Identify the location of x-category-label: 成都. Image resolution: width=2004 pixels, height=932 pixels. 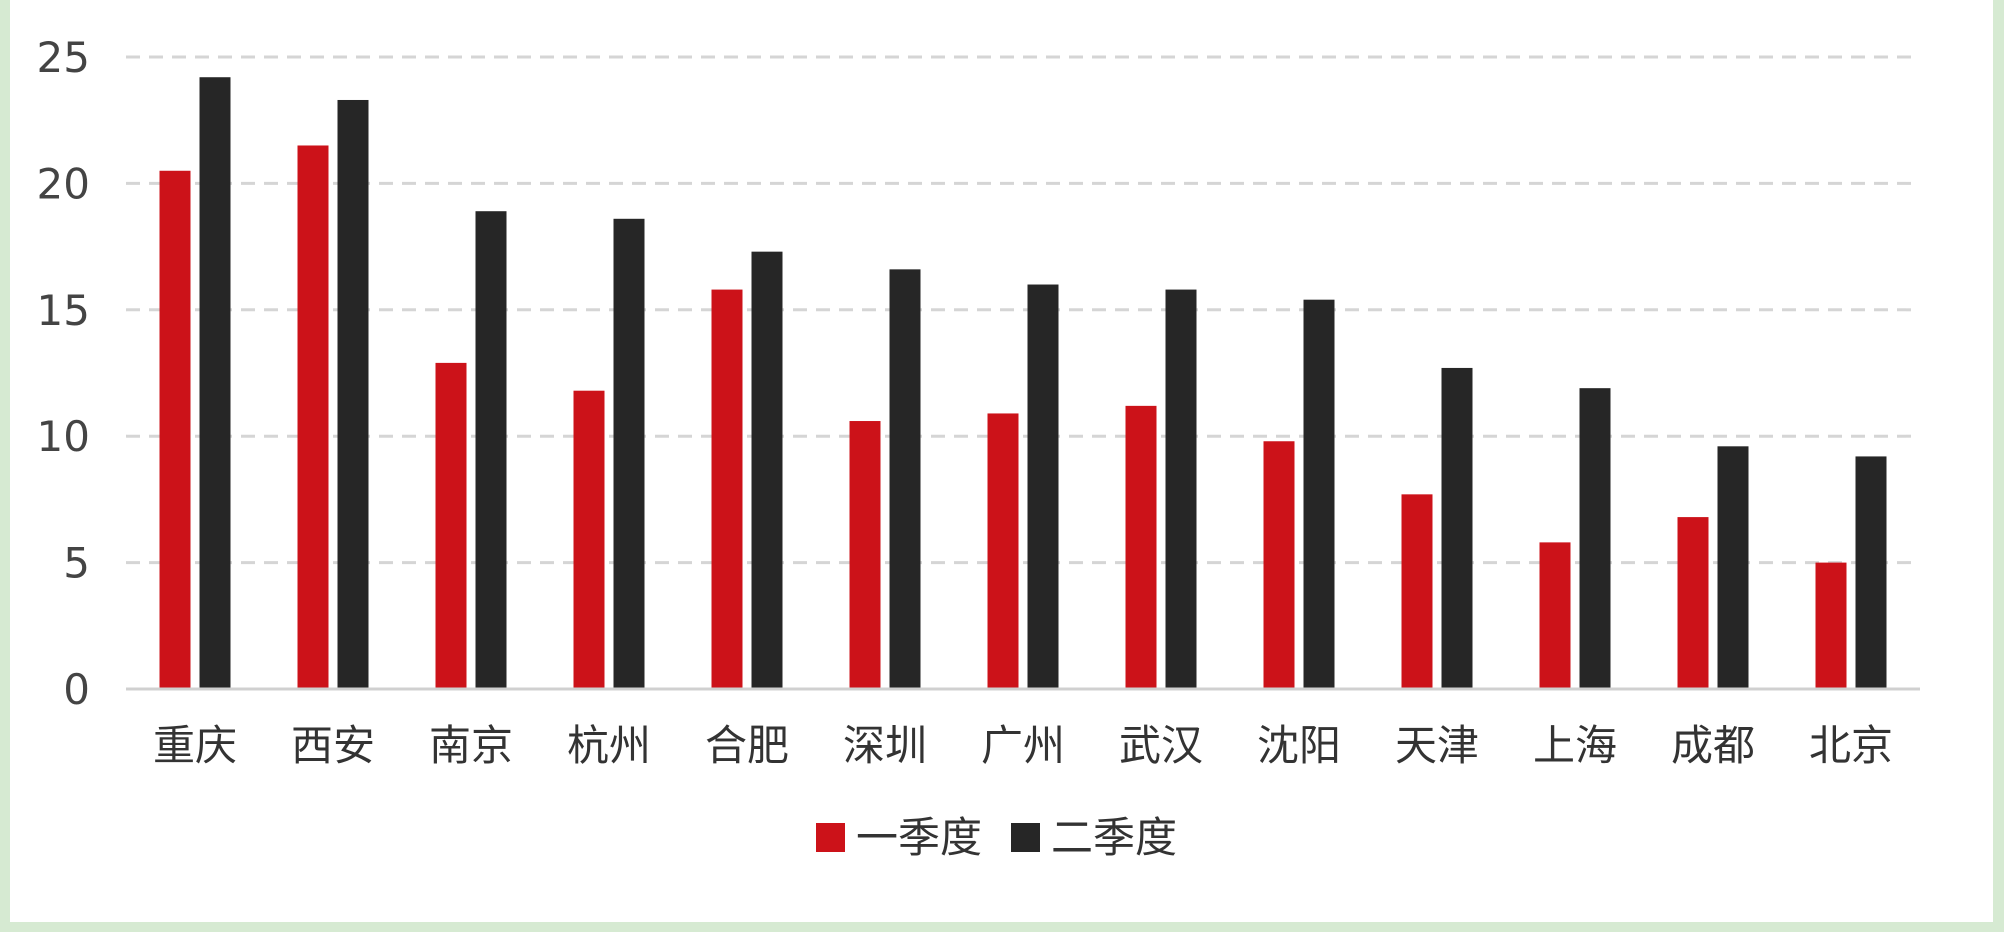
(1713, 745).